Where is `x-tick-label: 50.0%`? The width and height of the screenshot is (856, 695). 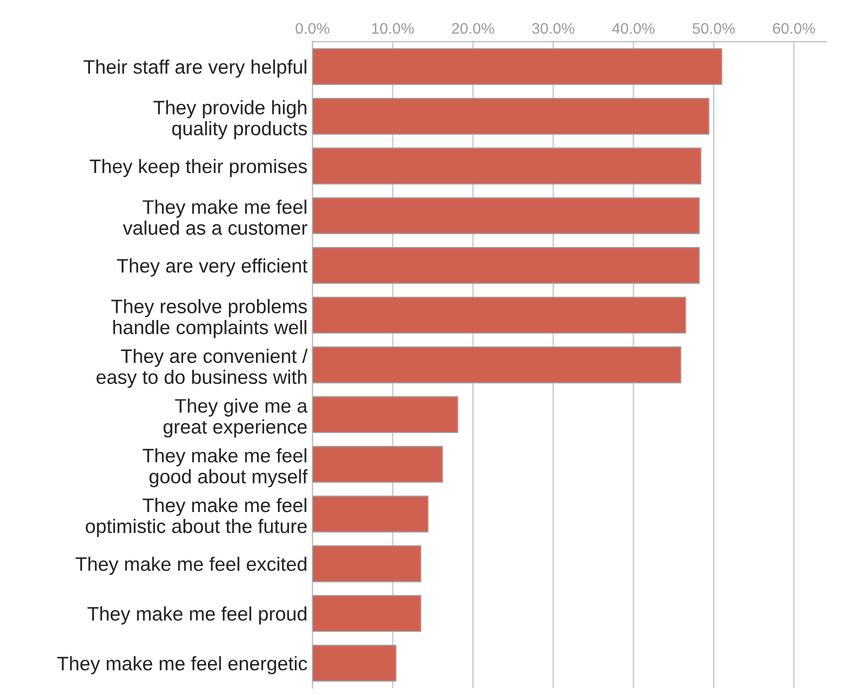
x-tick-label: 50.0% is located at coordinates (713, 28).